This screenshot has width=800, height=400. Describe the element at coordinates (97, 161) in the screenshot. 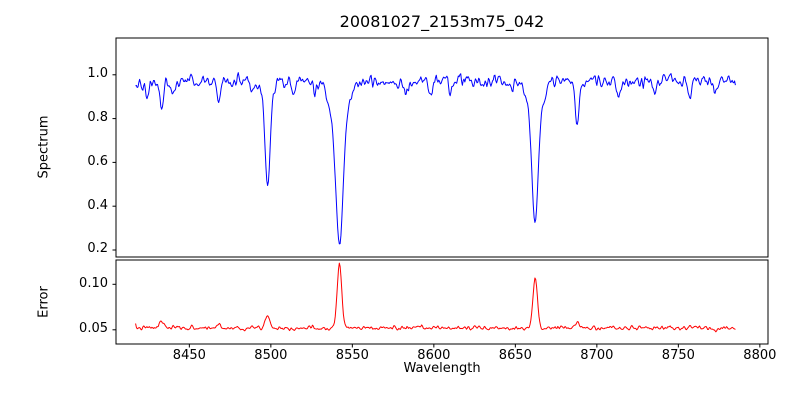

I see `y-tick-label: 0.6` at that location.